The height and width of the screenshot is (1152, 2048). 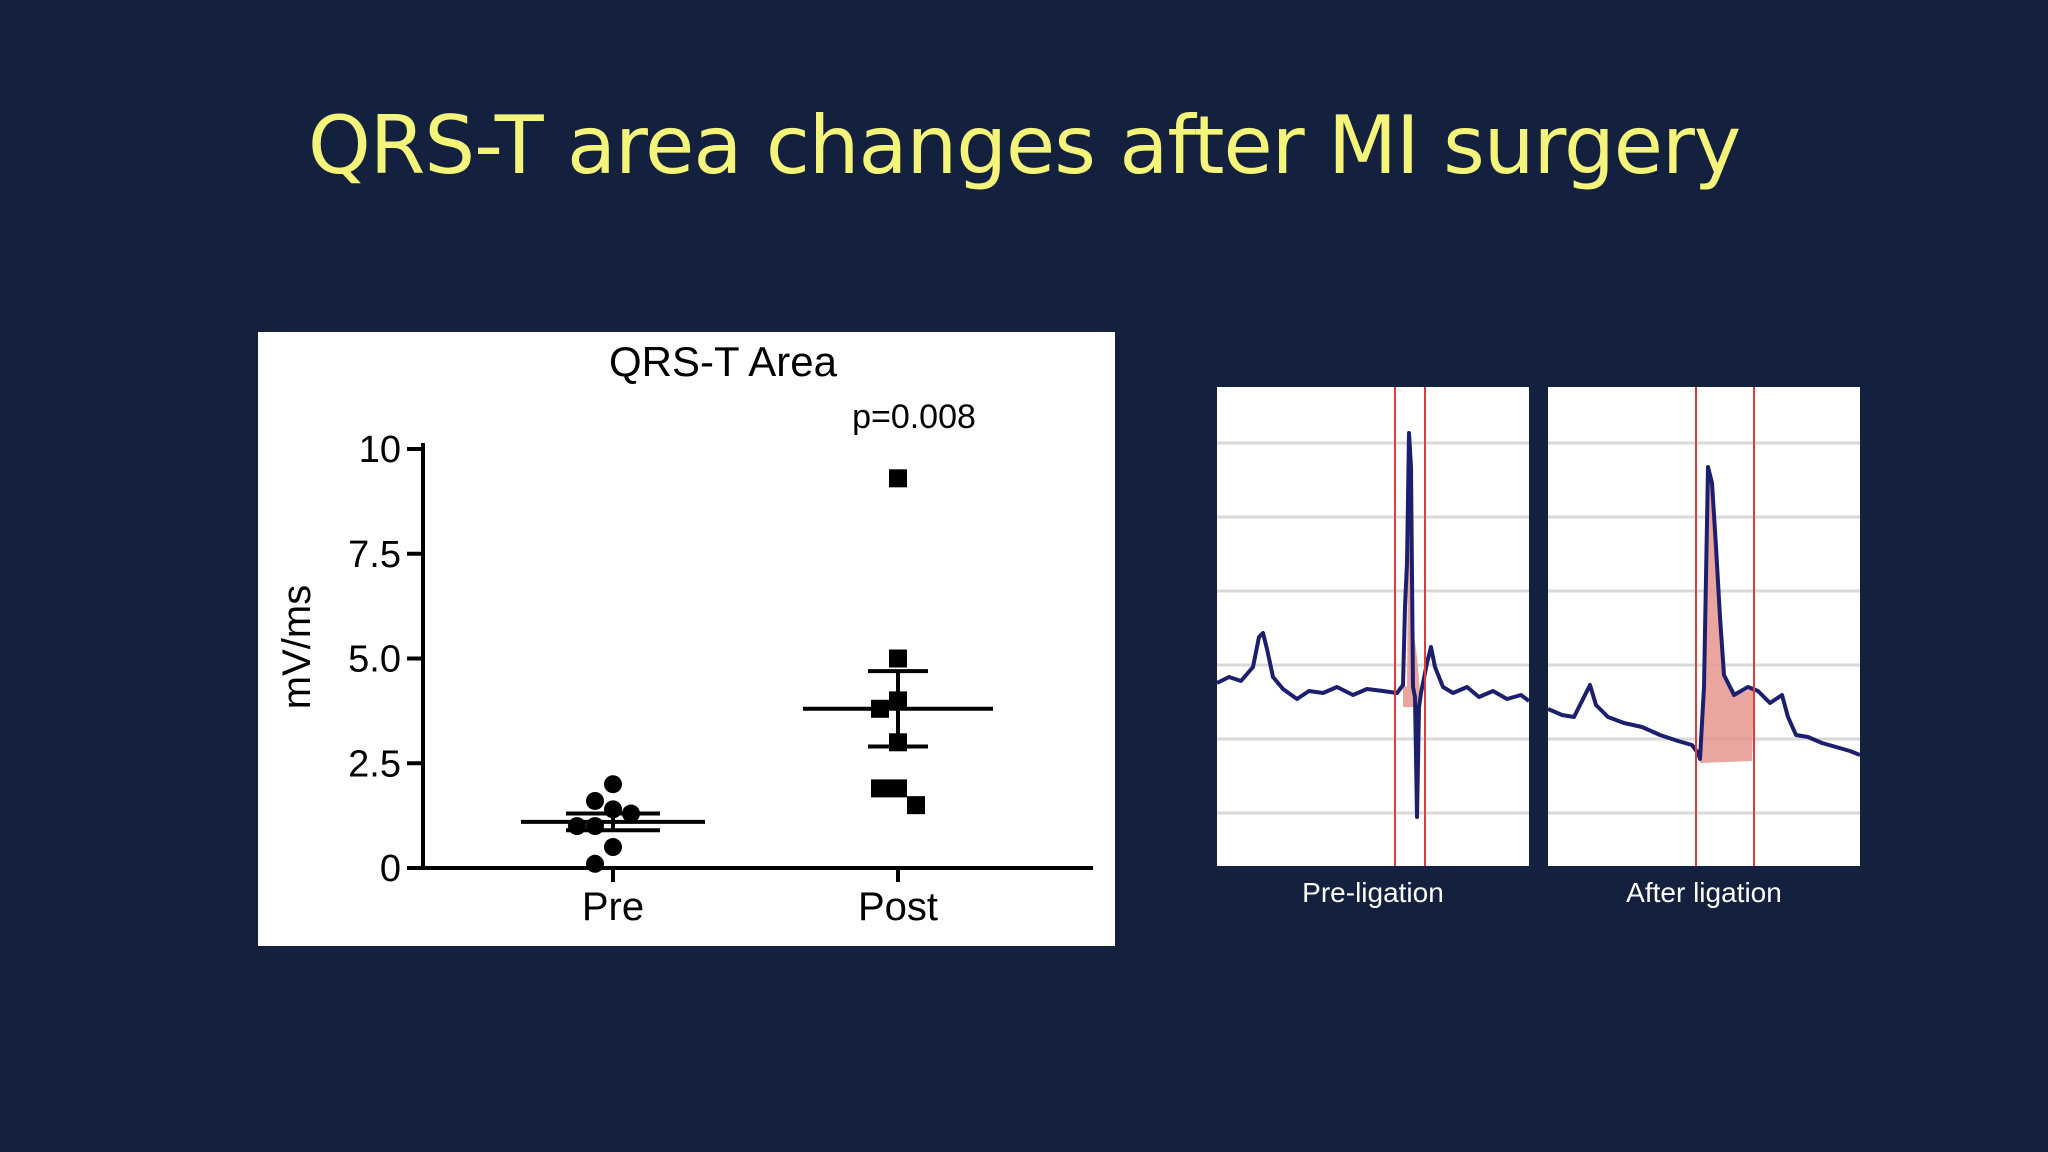 I want to click on ecg-panel-pre, so click(x=1373, y=626).